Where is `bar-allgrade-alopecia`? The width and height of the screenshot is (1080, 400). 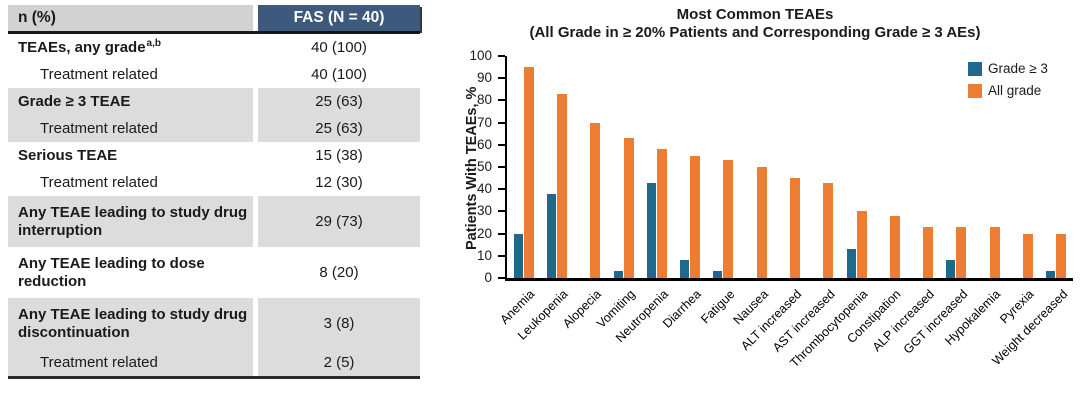 bar-allgrade-alopecia is located at coordinates (595, 200).